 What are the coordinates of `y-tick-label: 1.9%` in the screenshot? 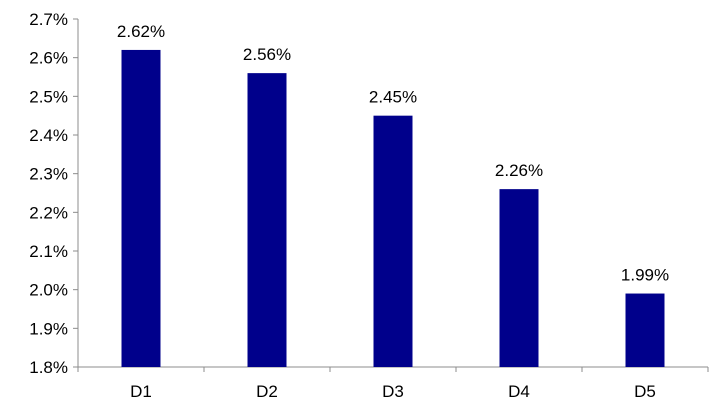 It's located at (48, 328).